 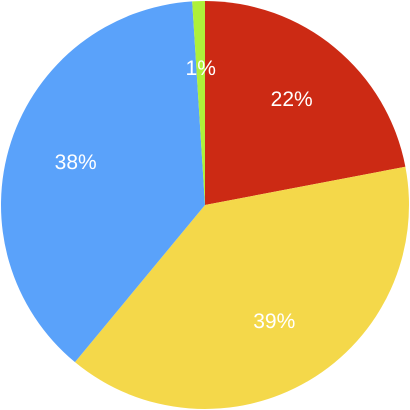 I want to click on data-label: 39%, so click(x=274, y=322).